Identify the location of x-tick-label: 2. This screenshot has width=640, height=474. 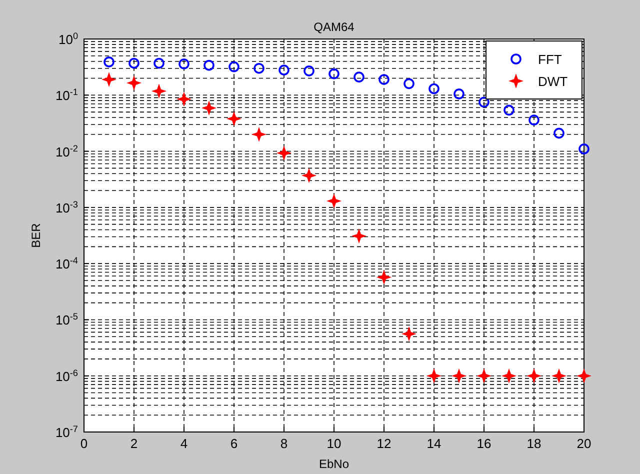
(134, 443).